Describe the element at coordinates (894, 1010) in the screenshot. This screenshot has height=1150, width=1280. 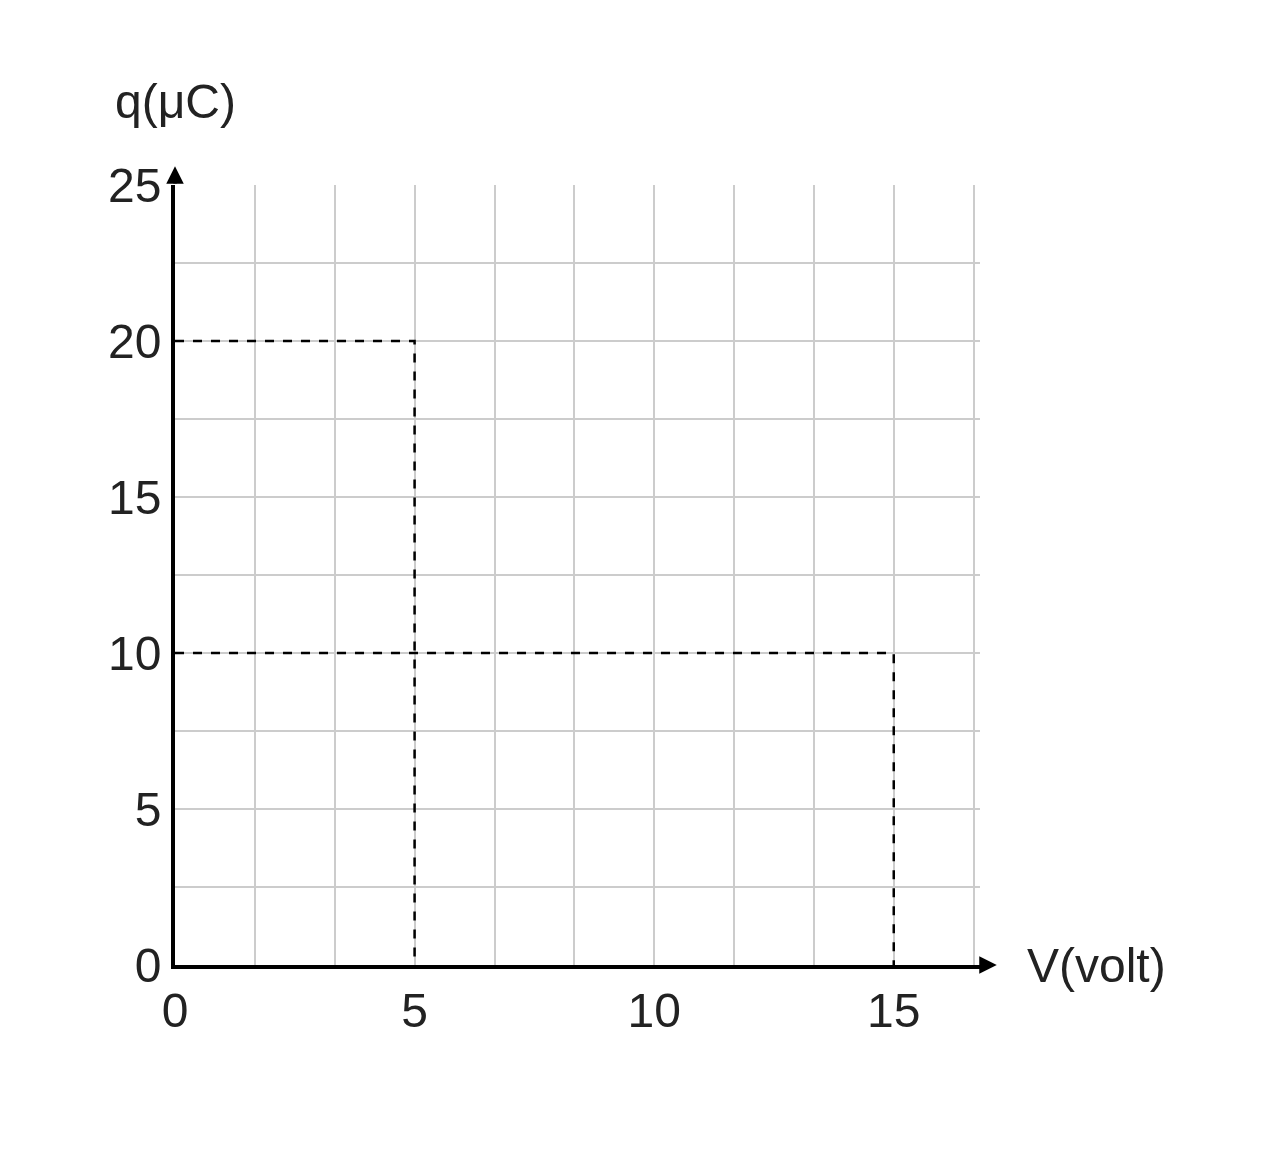
I see `x-tick-label: 15` at that location.